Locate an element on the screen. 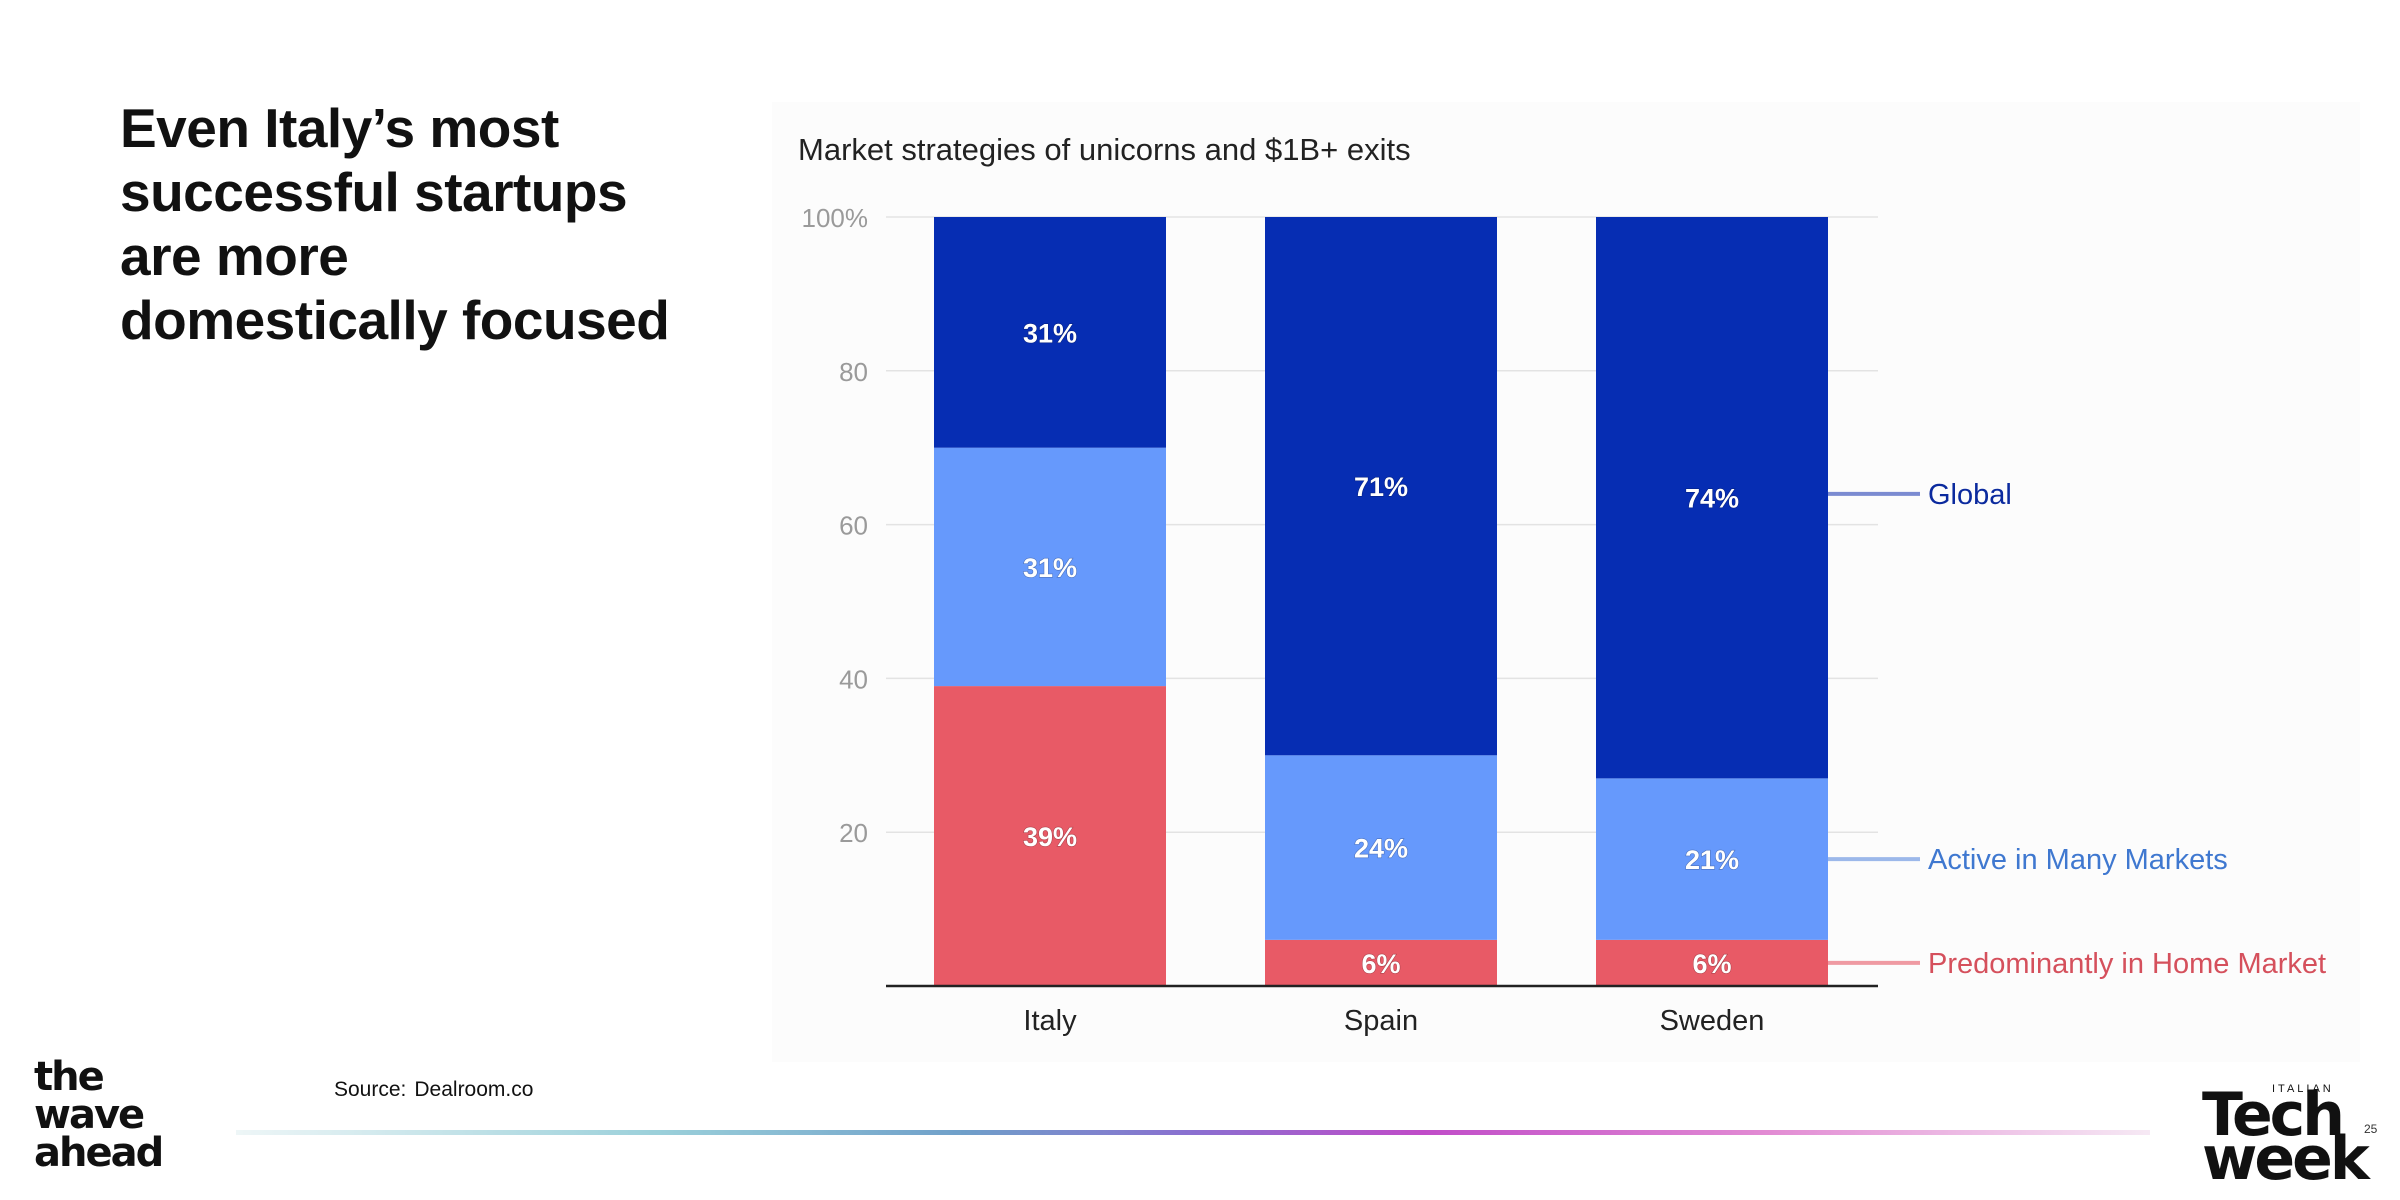  logo-tech-label: Tech is located at coordinates (2273, 1115).